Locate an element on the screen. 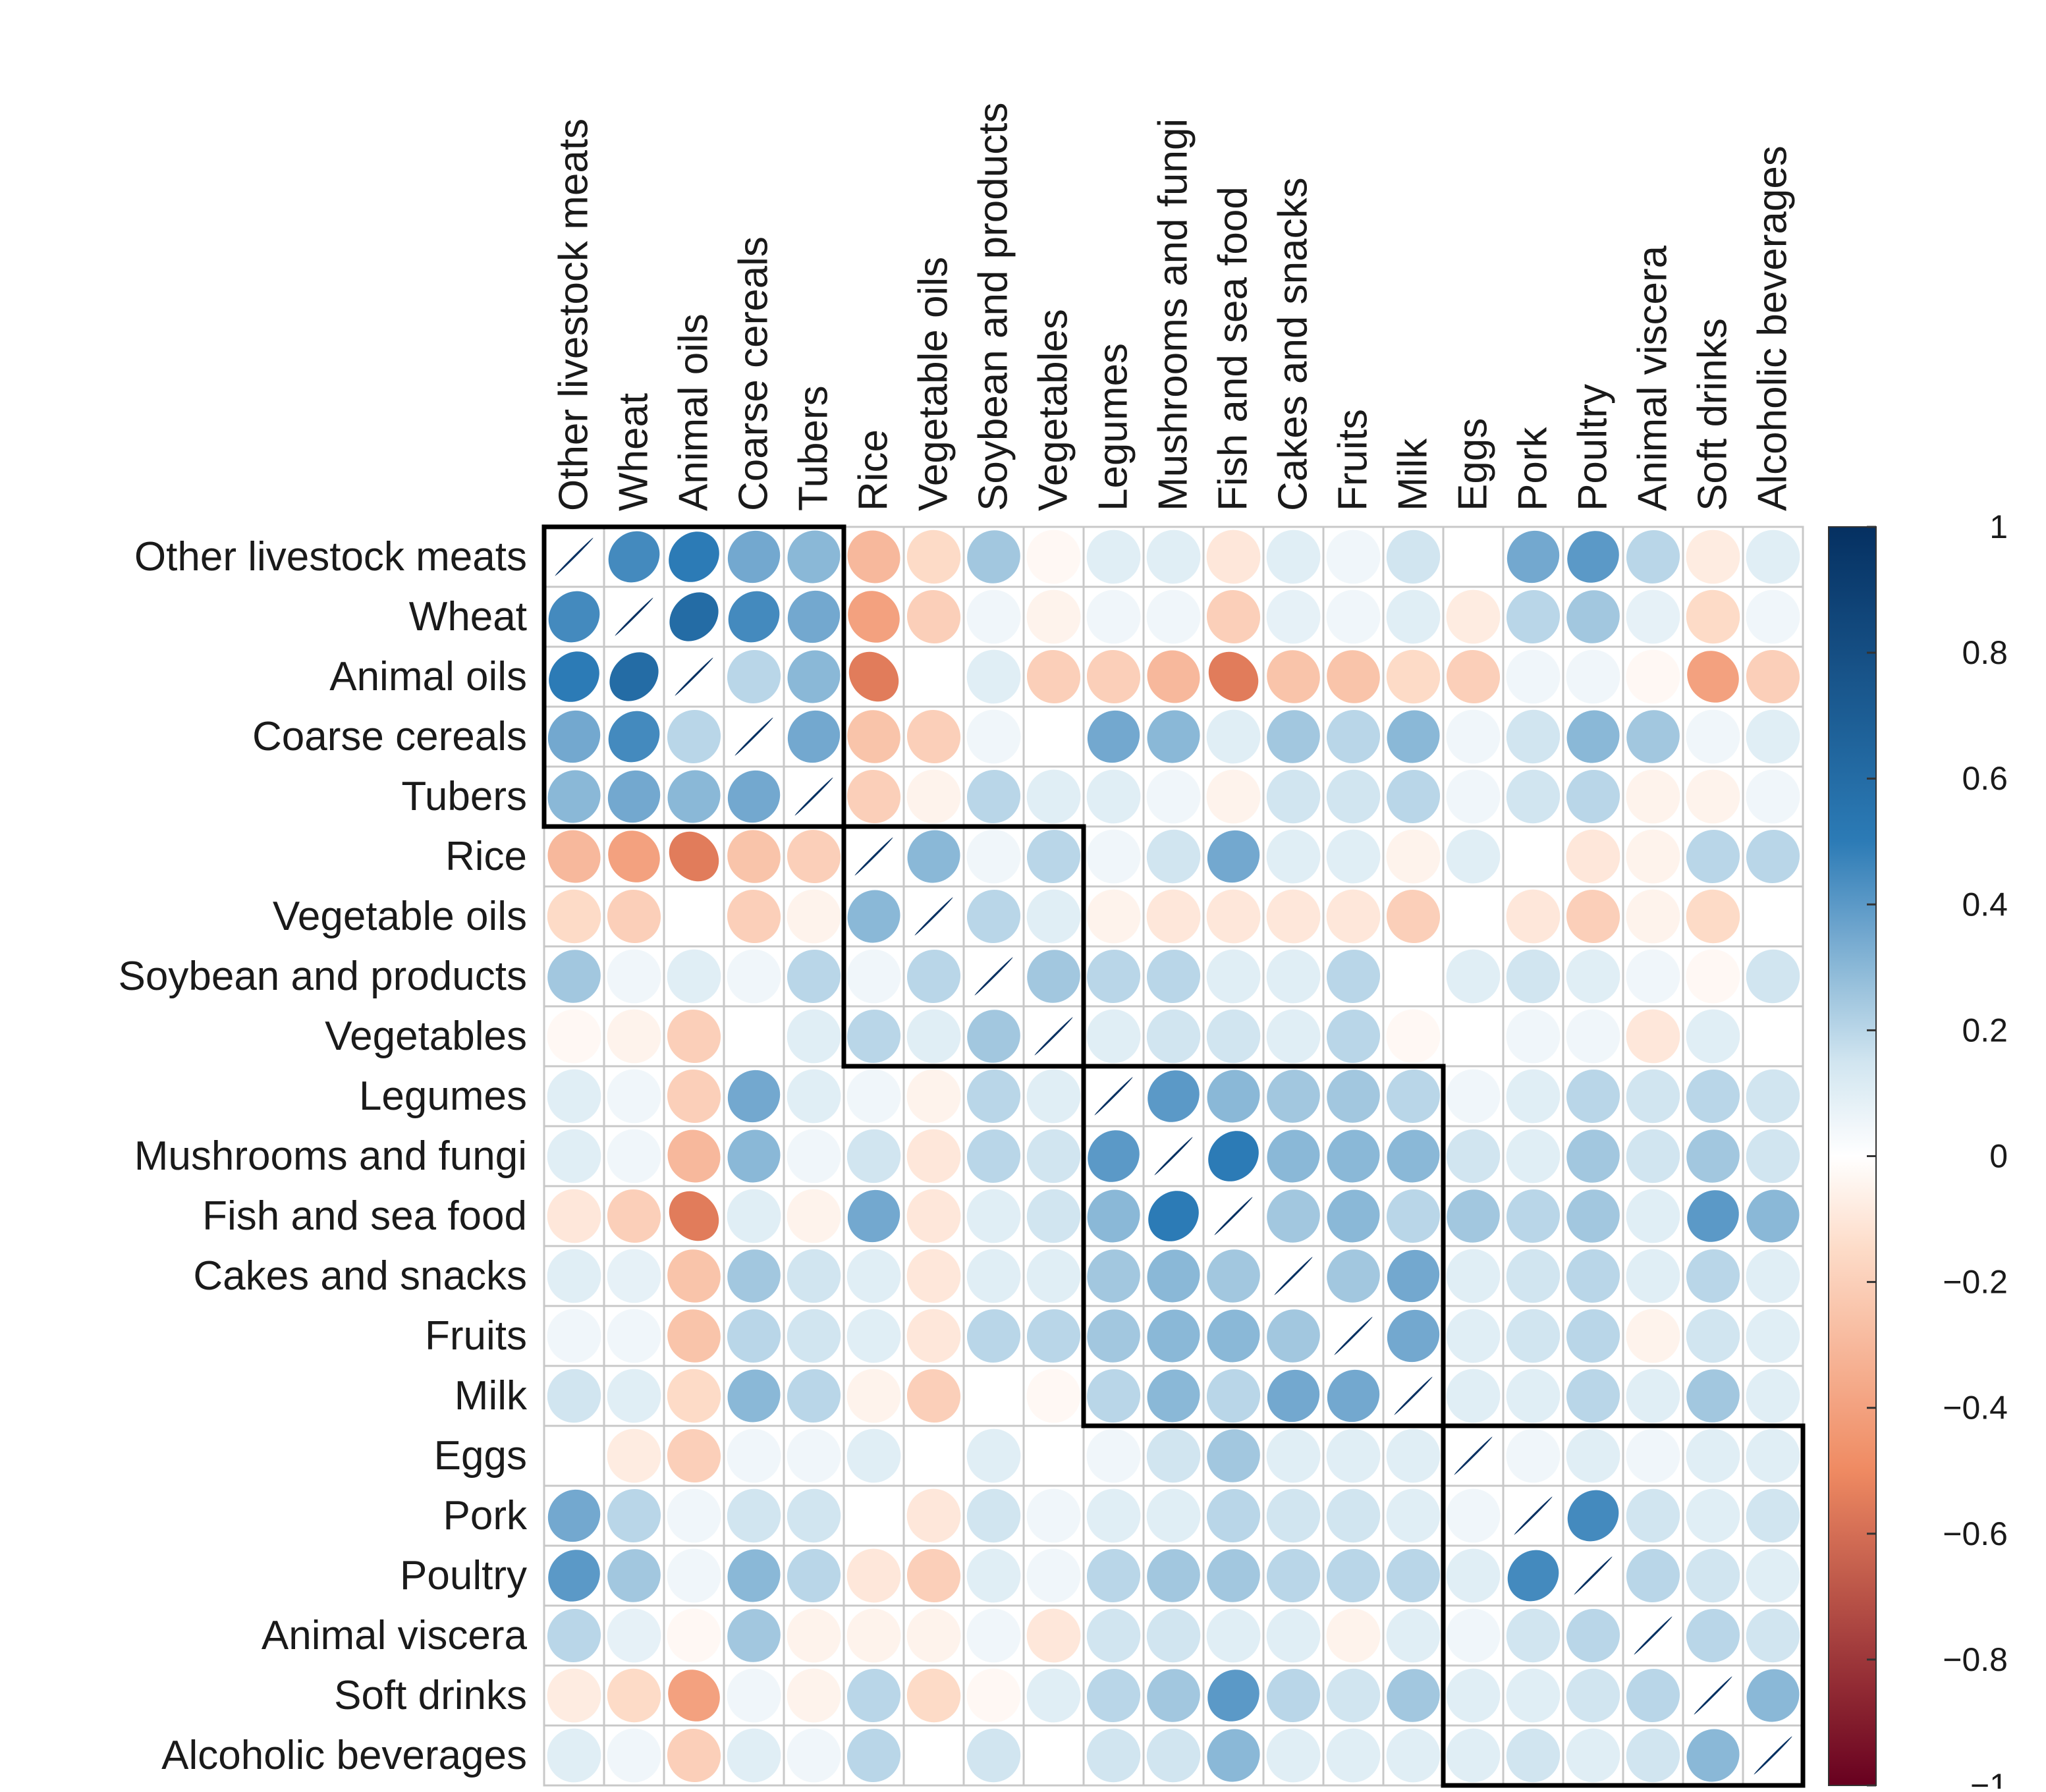 The height and width of the screenshot is (1792, 2046). legend-tick-label: 0.2 is located at coordinates (1985, 1030).